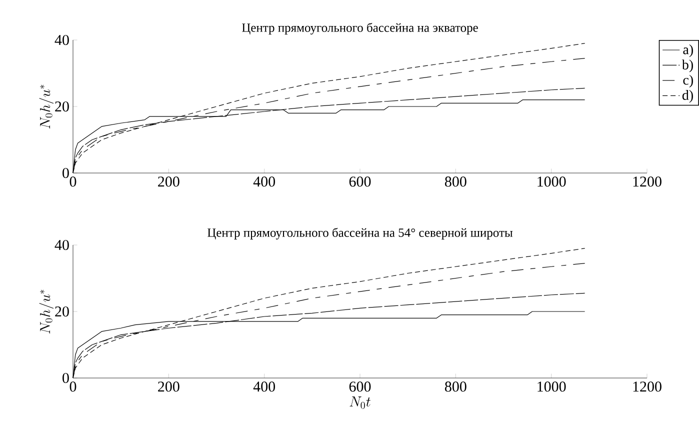 The height and width of the screenshot is (424, 699). What do you see at coordinates (687, 96) in the screenshot?
I see `legend-label: d)` at bounding box center [687, 96].